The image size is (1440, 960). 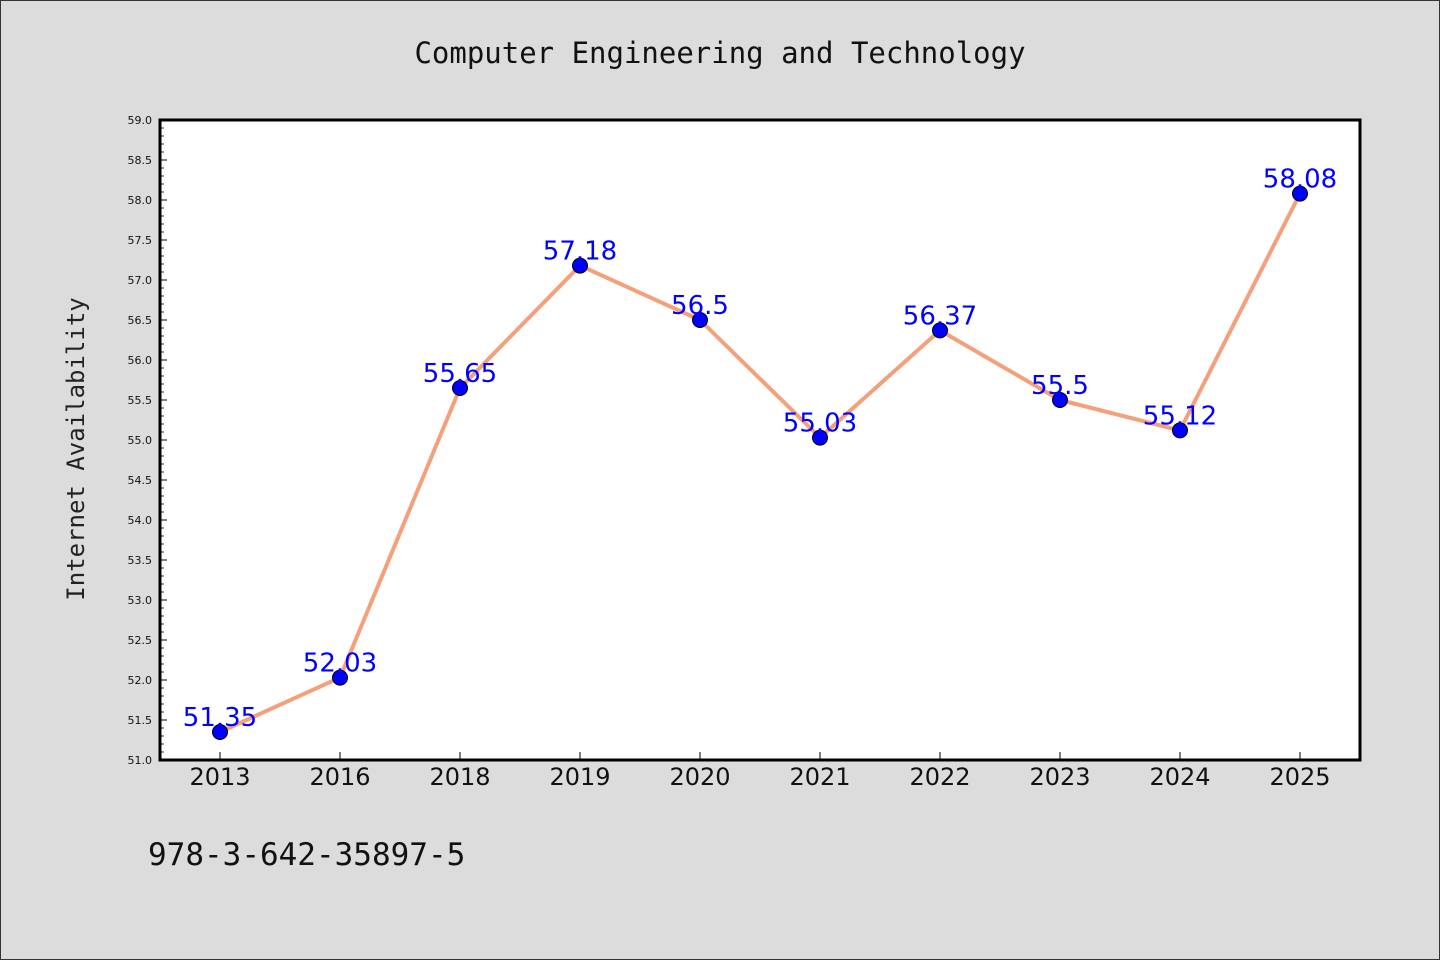 What do you see at coordinates (700, 306) in the screenshot?
I see `data-label: 56.5` at bounding box center [700, 306].